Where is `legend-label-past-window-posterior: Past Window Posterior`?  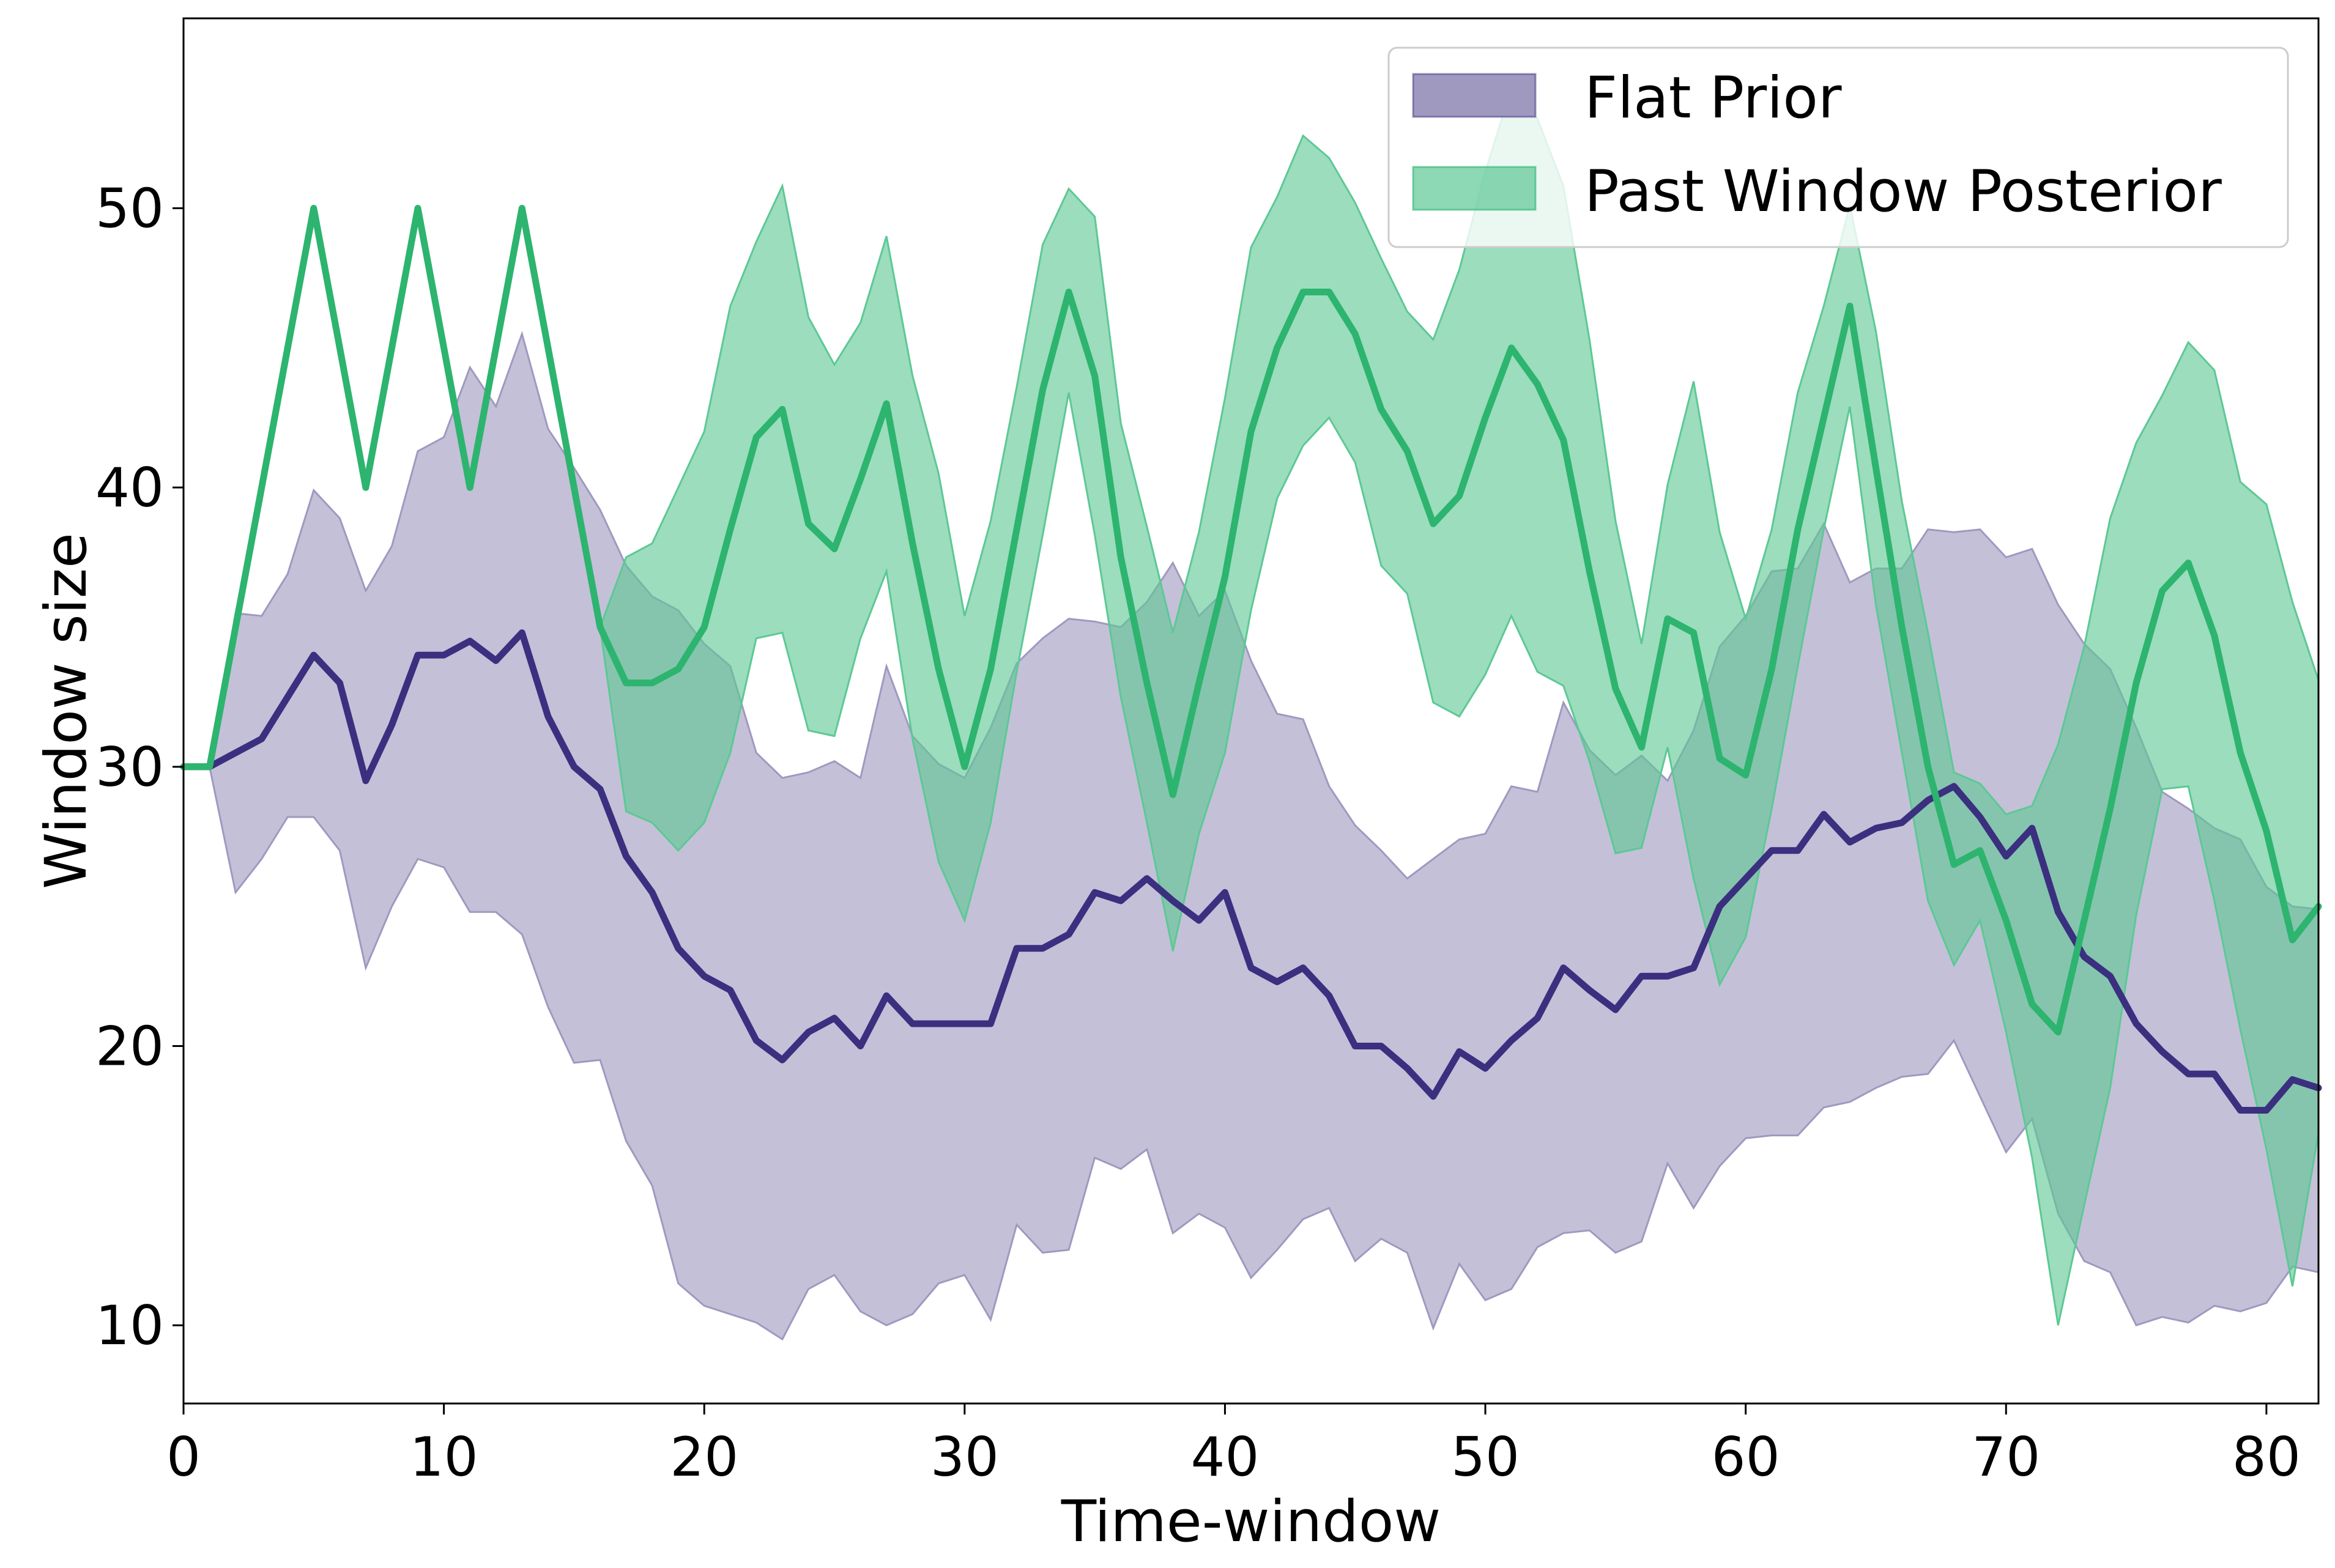
legend-label-past-window-posterior: Past Window Posterior is located at coordinates (1903, 191).